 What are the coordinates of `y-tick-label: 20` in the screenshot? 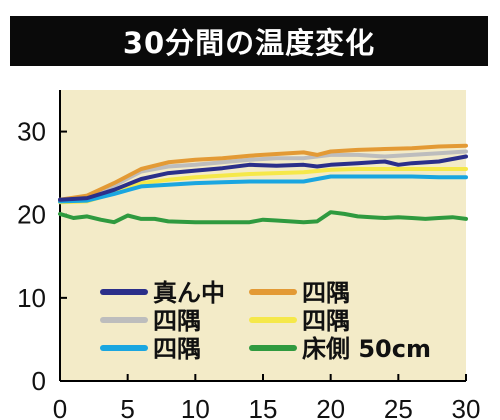 It's located at (31, 215).